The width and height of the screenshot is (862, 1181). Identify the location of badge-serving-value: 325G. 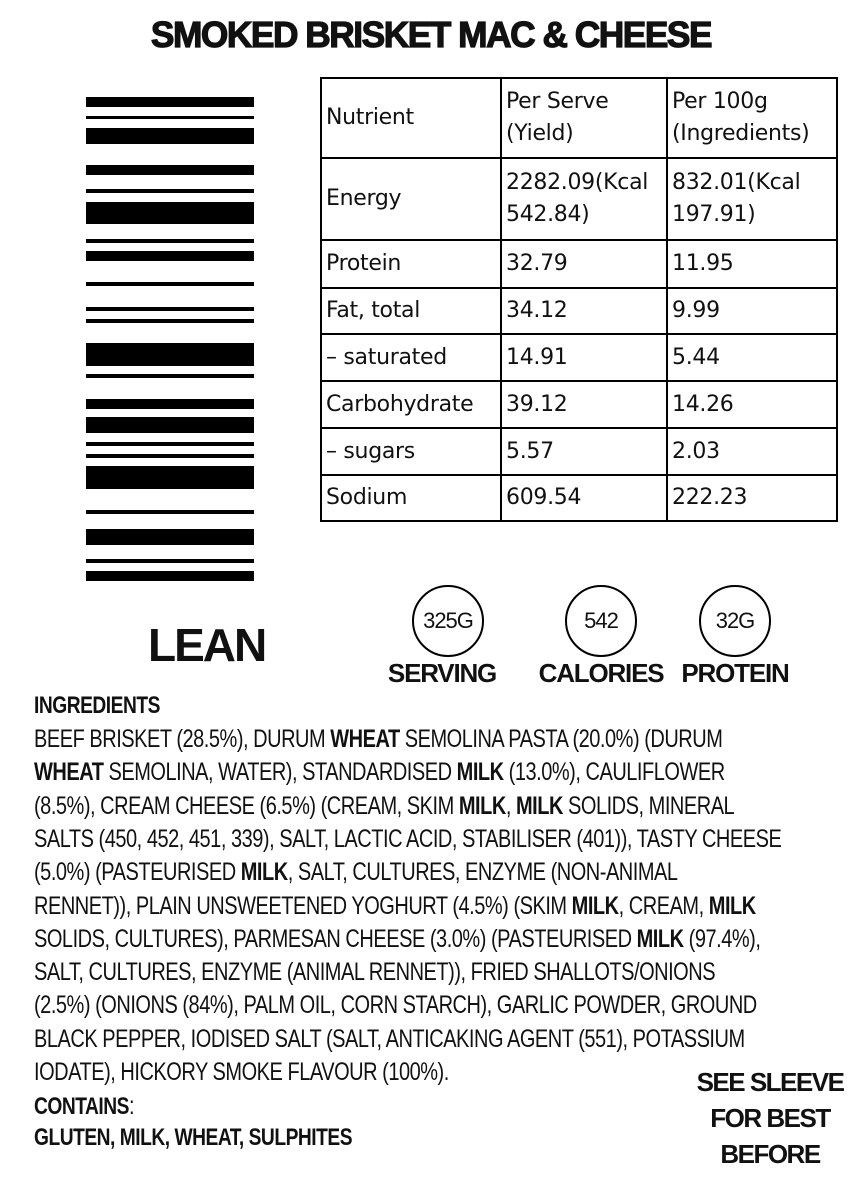
(448, 621).